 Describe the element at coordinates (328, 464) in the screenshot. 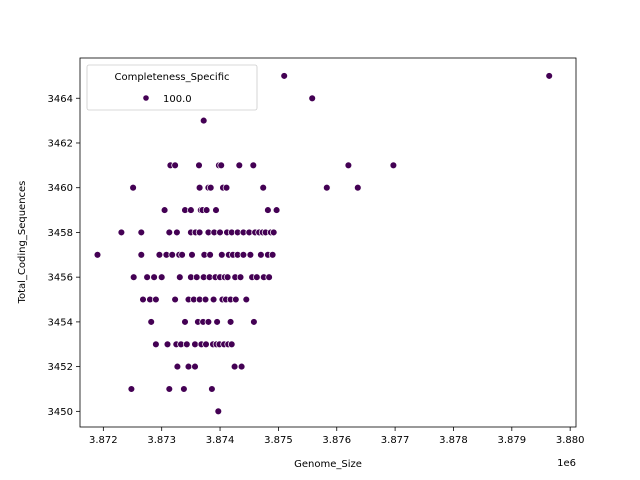

I see `x-axis-label: Genome_Size` at that location.